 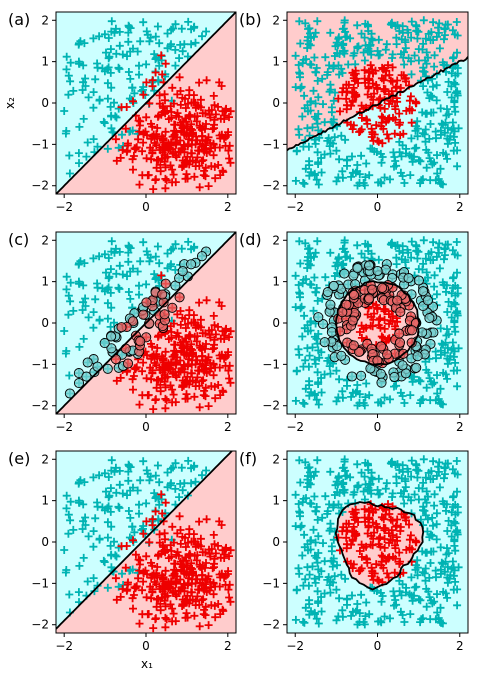 I want to click on axis-ticks: −2 0 2 −2 −1 0 1 2, so click(x=131, y=552).